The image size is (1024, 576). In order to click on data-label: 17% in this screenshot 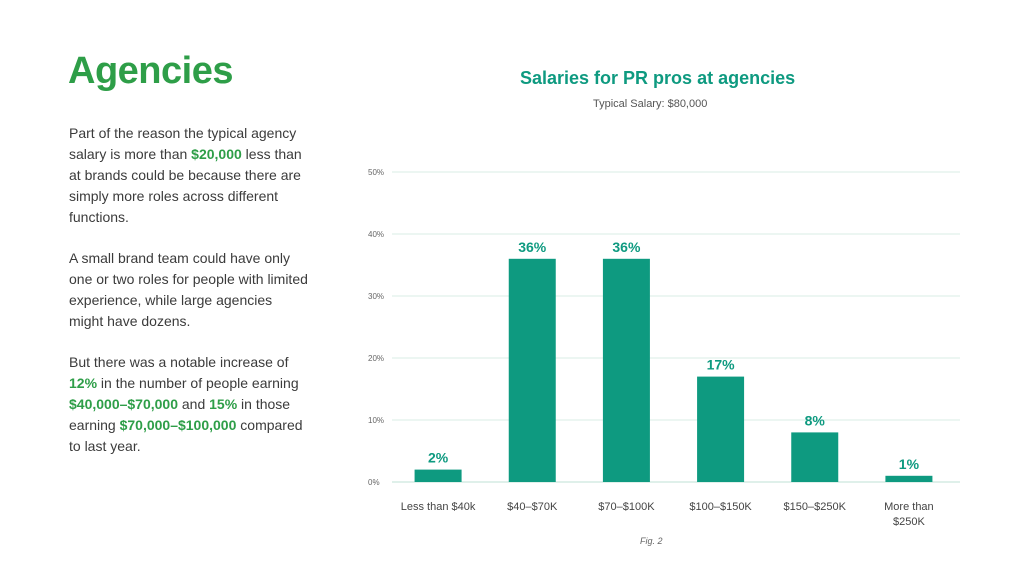, I will do `click(721, 365)`.